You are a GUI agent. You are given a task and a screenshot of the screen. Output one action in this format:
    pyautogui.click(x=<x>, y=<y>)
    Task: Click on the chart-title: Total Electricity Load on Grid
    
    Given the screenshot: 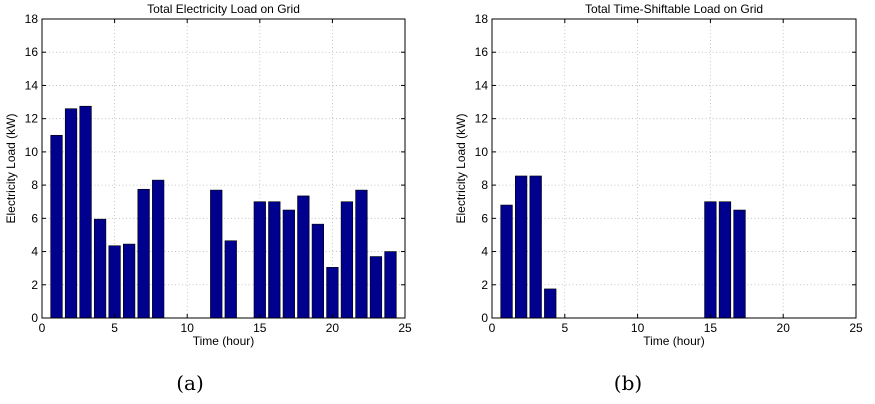 What is the action you would take?
    pyautogui.click(x=223, y=9)
    